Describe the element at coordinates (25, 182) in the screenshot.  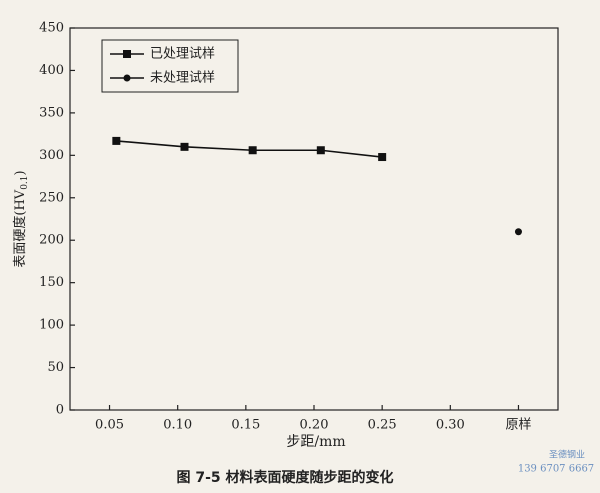
I see `y-label-sub: 0.1` at that location.